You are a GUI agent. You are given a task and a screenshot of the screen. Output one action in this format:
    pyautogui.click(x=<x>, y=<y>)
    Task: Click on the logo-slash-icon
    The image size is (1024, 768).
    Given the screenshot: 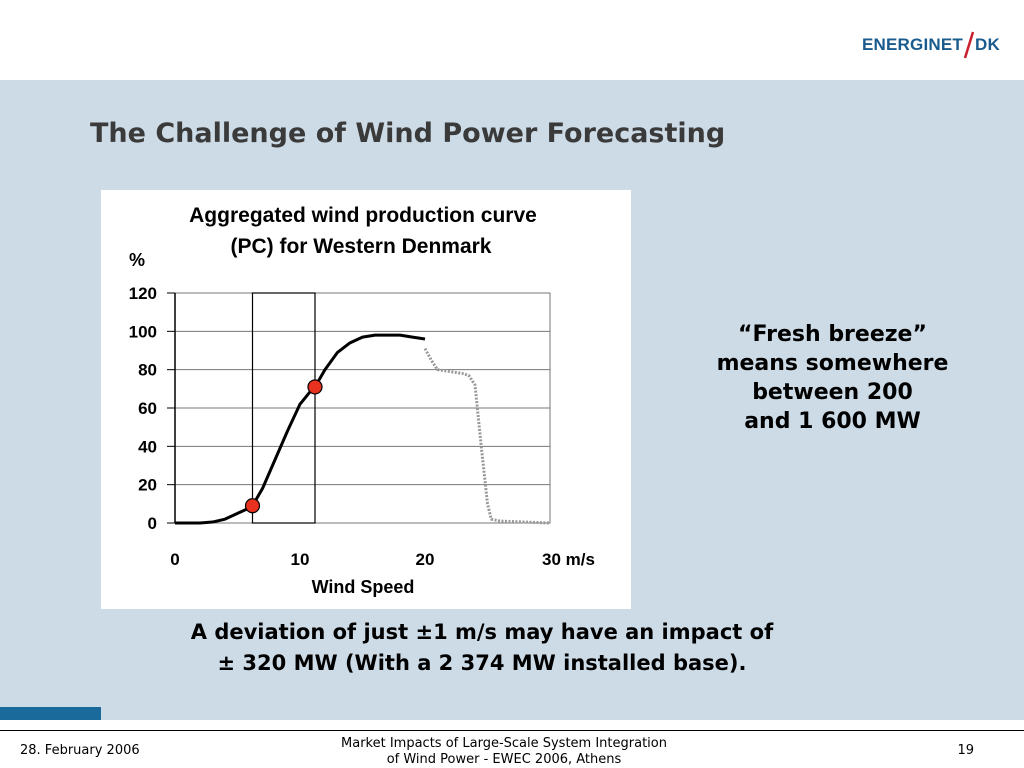 What is the action you would take?
    pyautogui.click(x=969, y=45)
    